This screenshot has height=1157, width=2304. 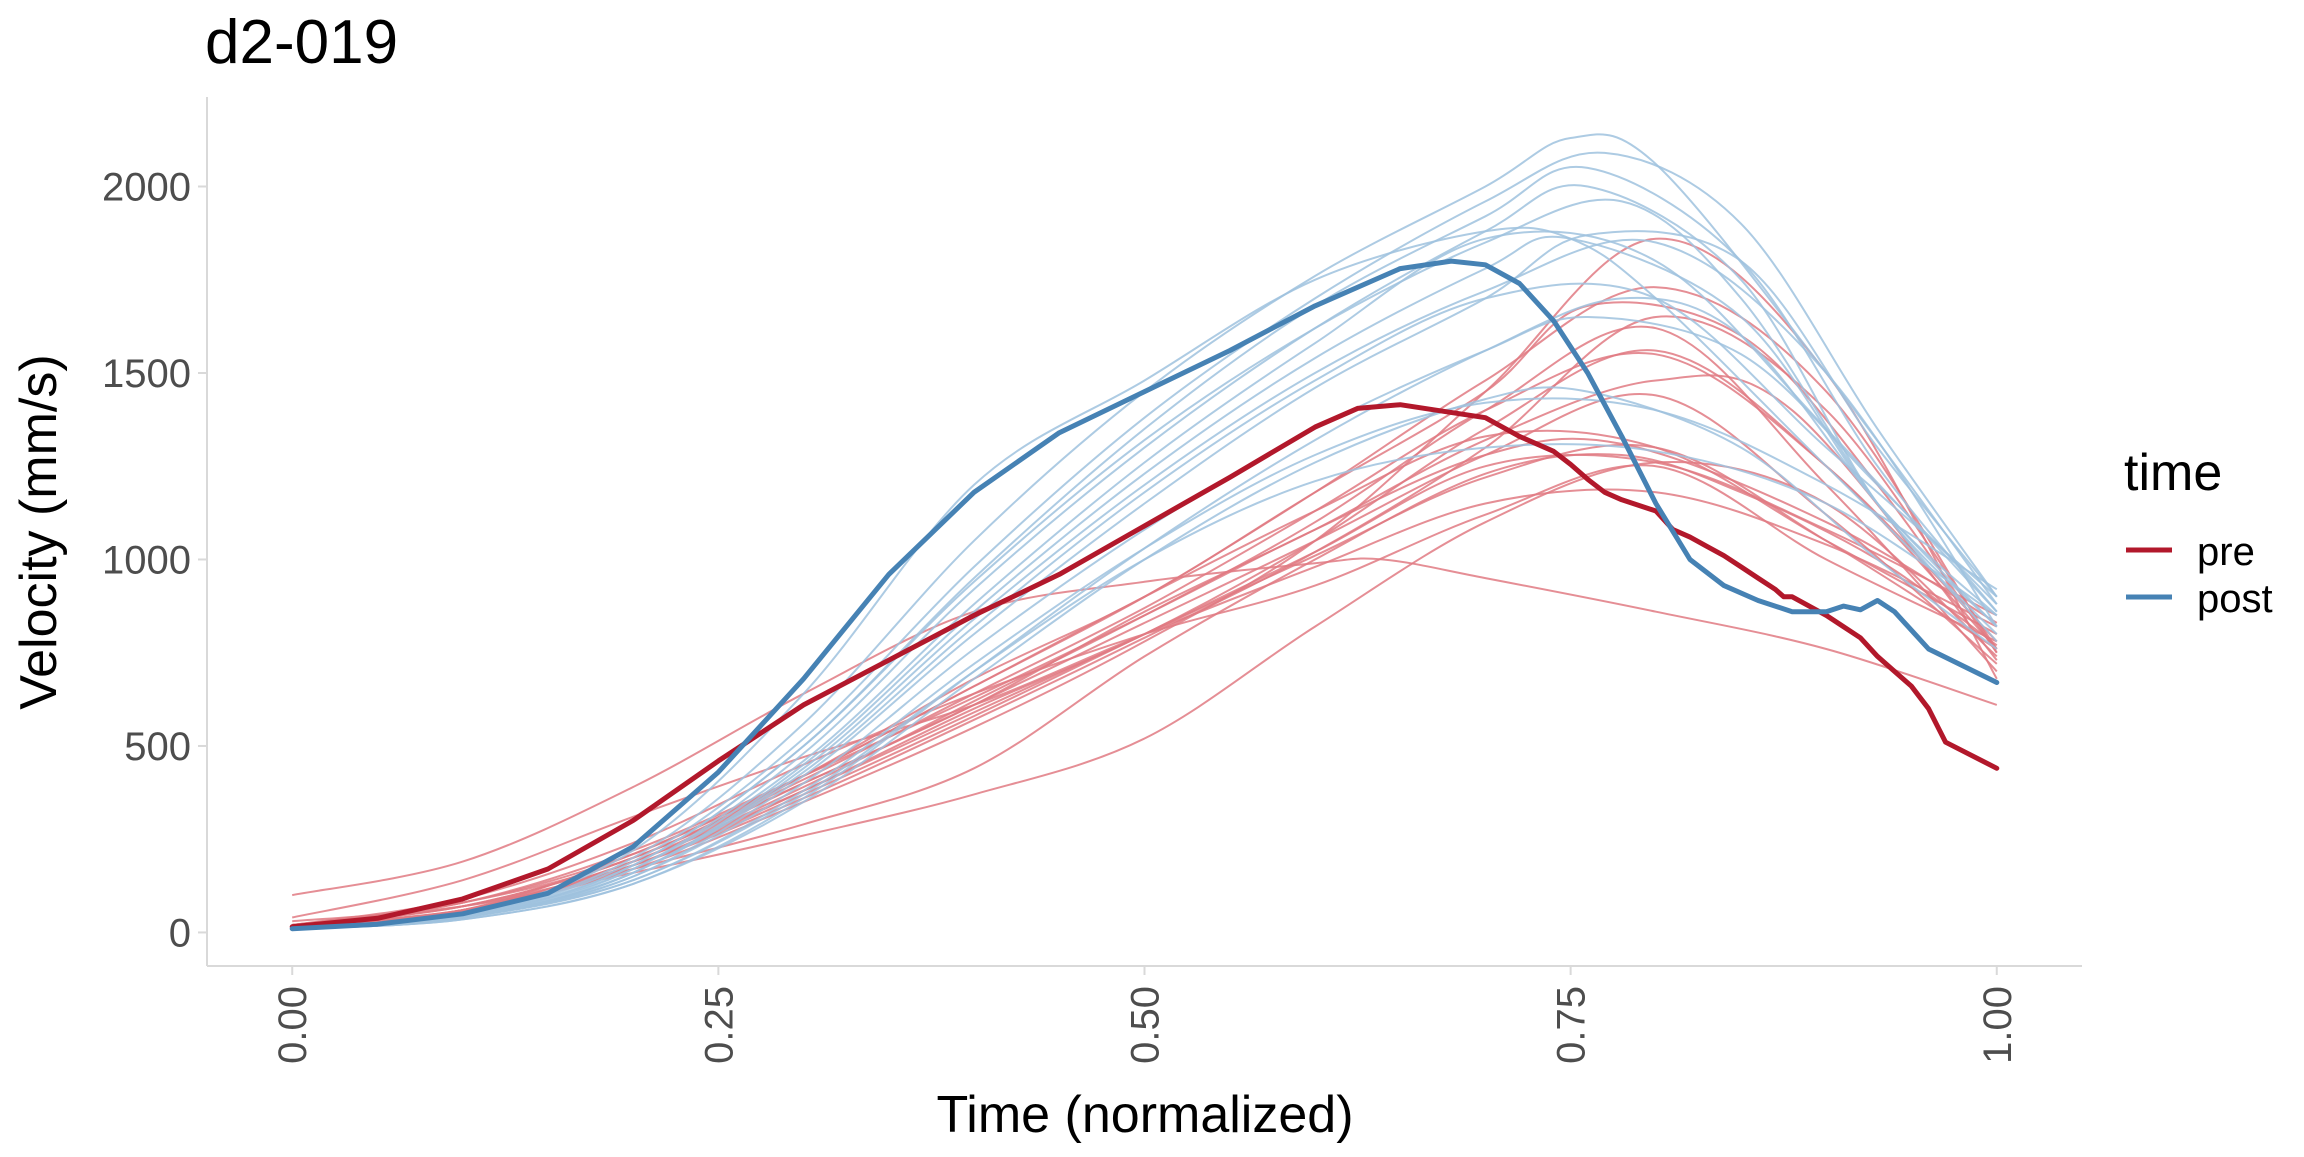 What do you see at coordinates (180, 933) in the screenshot?
I see `y-tick-label: 0` at bounding box center [180, 933].